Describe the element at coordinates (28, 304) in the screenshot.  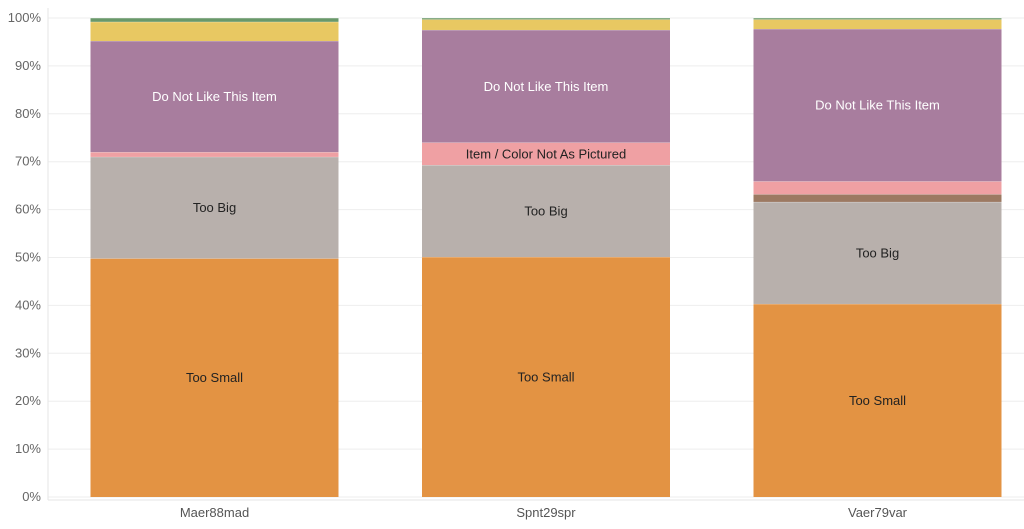
I see `y-tick-label: 40%` at that location.